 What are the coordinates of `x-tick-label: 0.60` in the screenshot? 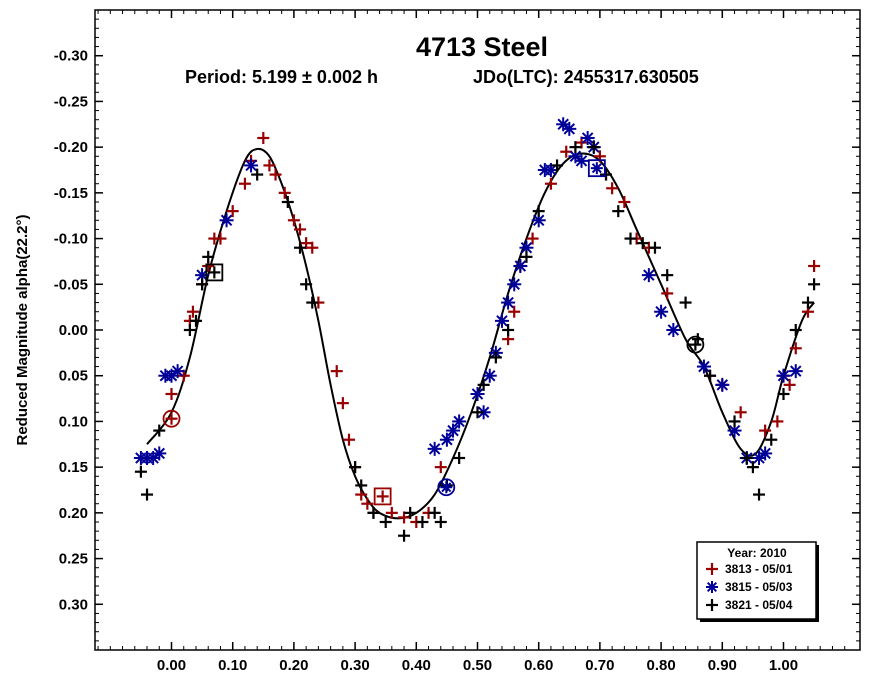 It's located at (538, 665).